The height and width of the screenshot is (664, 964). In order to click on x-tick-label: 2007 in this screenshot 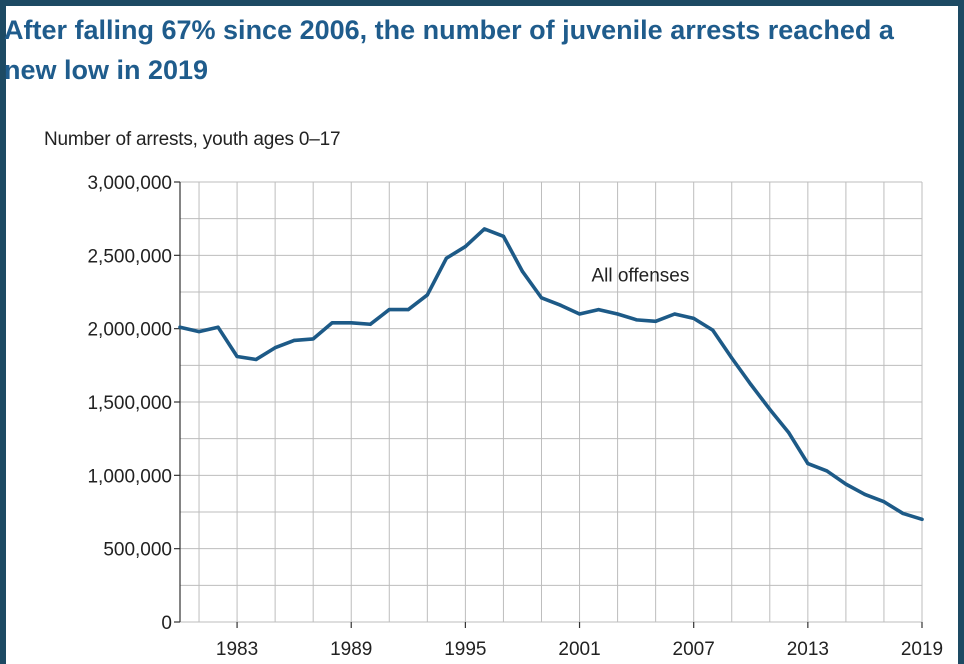, I will do `click(694, 649)`.